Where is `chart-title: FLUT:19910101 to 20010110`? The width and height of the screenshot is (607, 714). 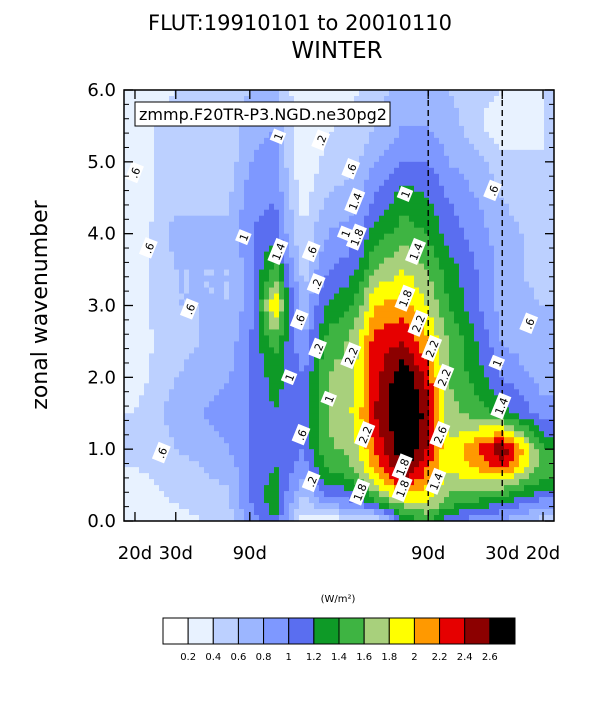 chart-title: FLUT:19910101 to 20010110 is located at coordinates (300, 23).